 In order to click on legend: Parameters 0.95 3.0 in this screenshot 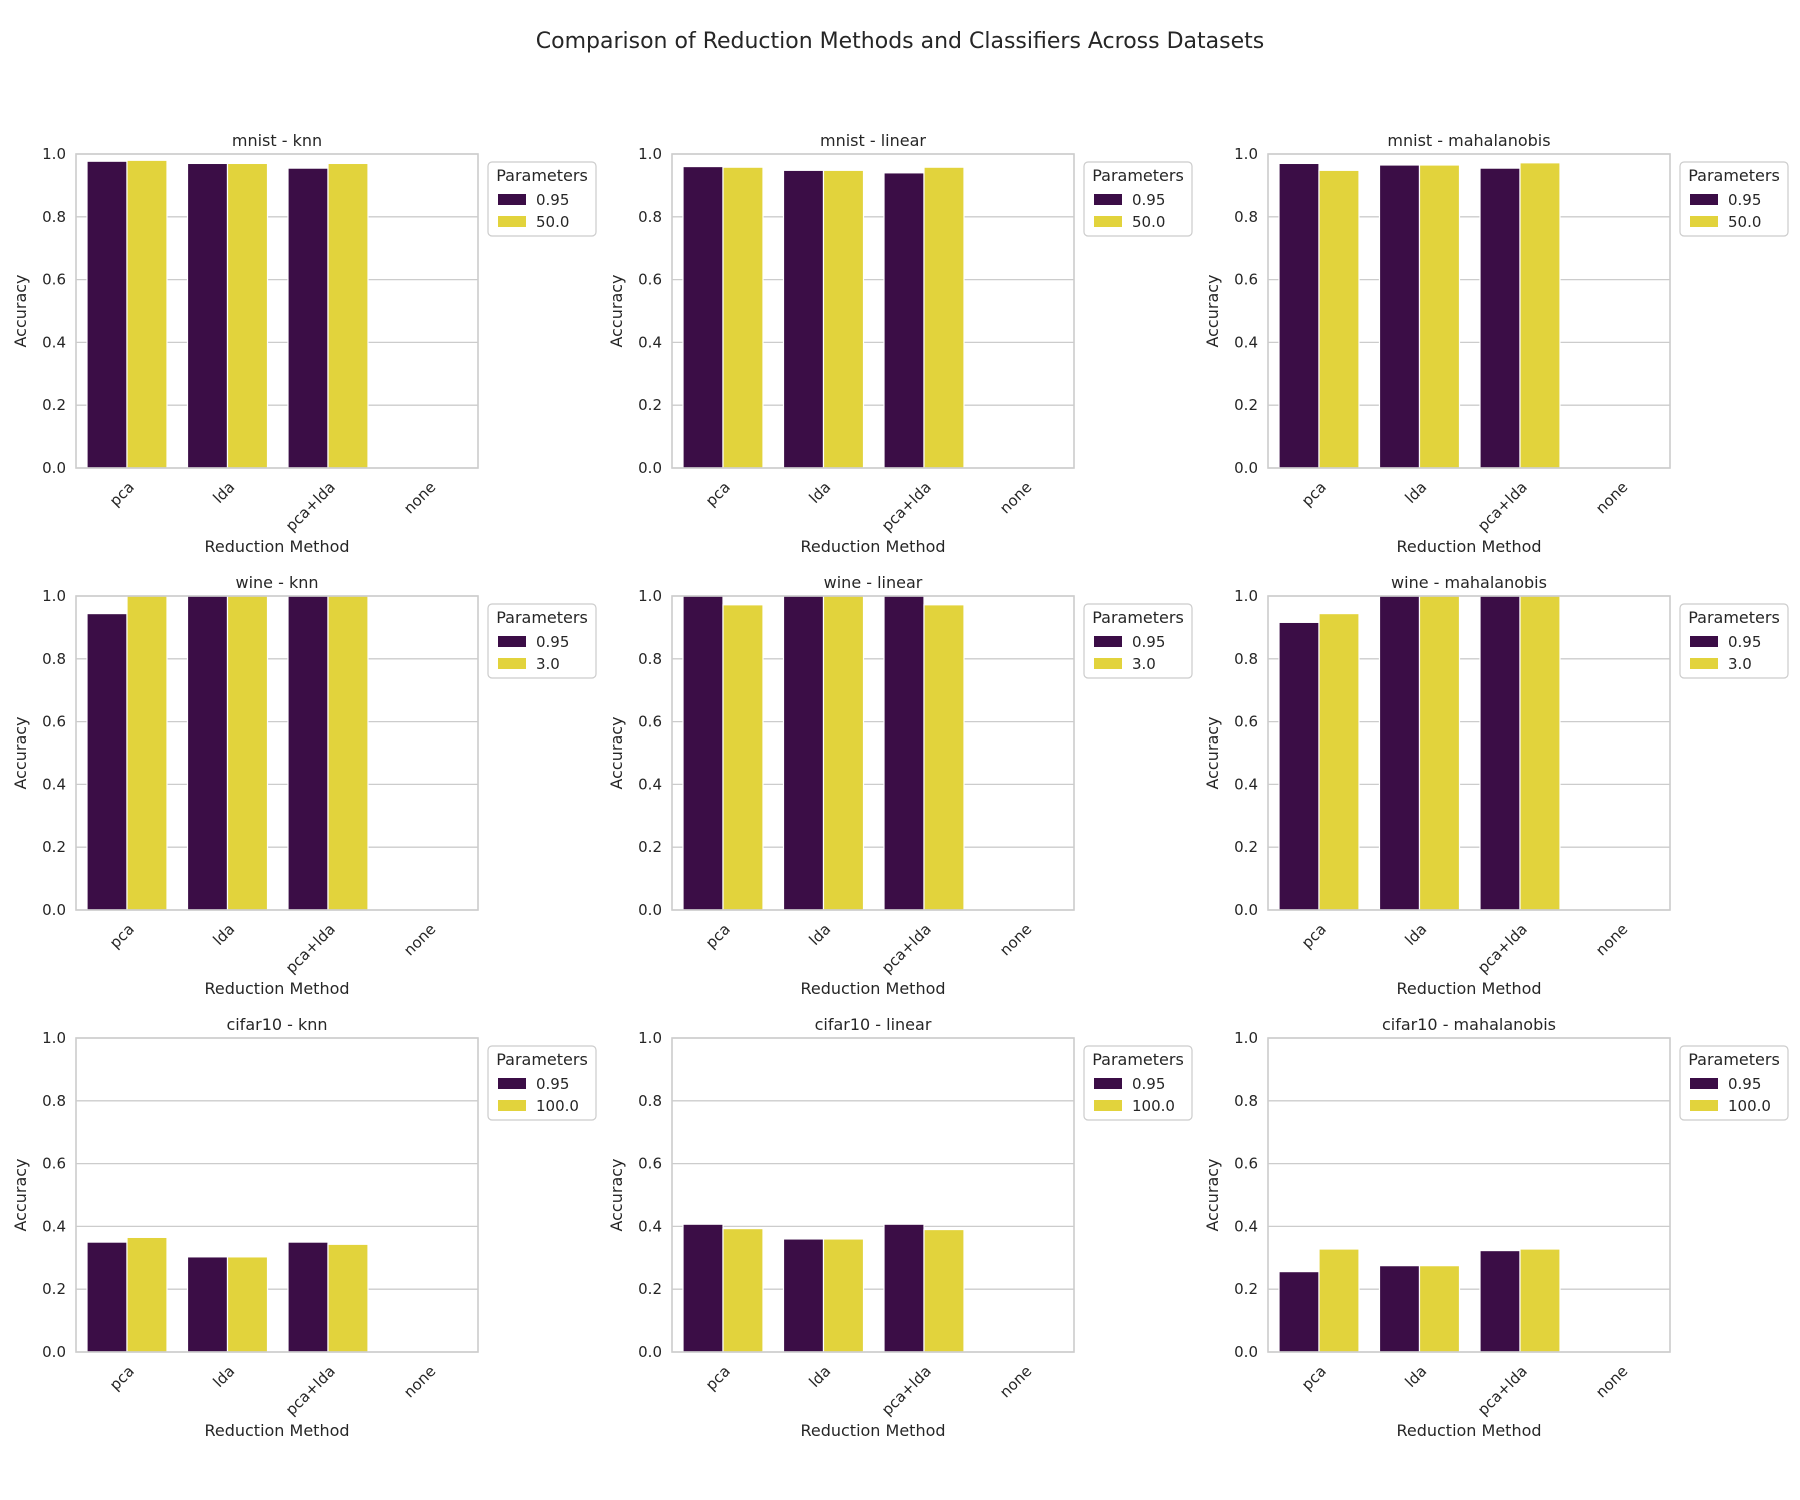, I will do `click(542, 641)`.